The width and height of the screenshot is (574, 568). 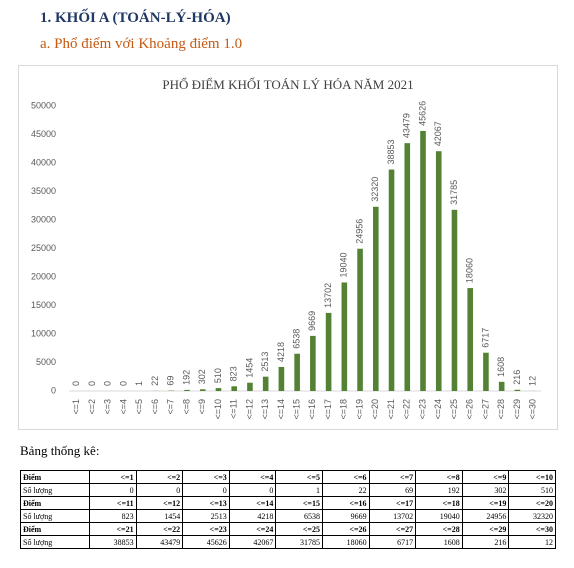 I want to click on table-cell: 1454, so click(x=159, y=516).